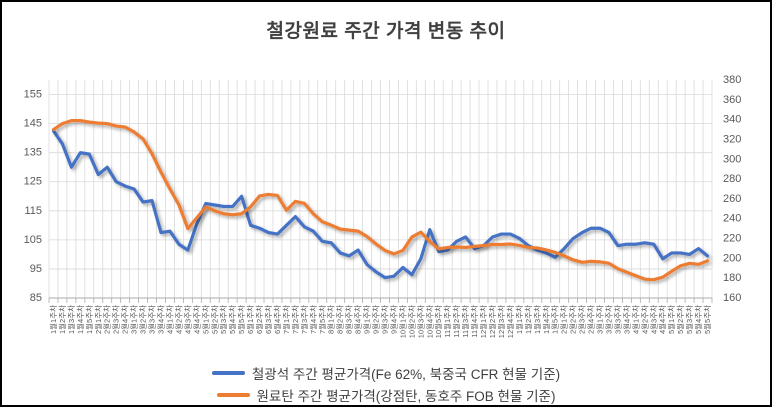 This screenshot has height=409, width=772. Describe the element at coordinates (732, 120) in the screenshot. I see `right-axis-tick-label: 340` at that location.